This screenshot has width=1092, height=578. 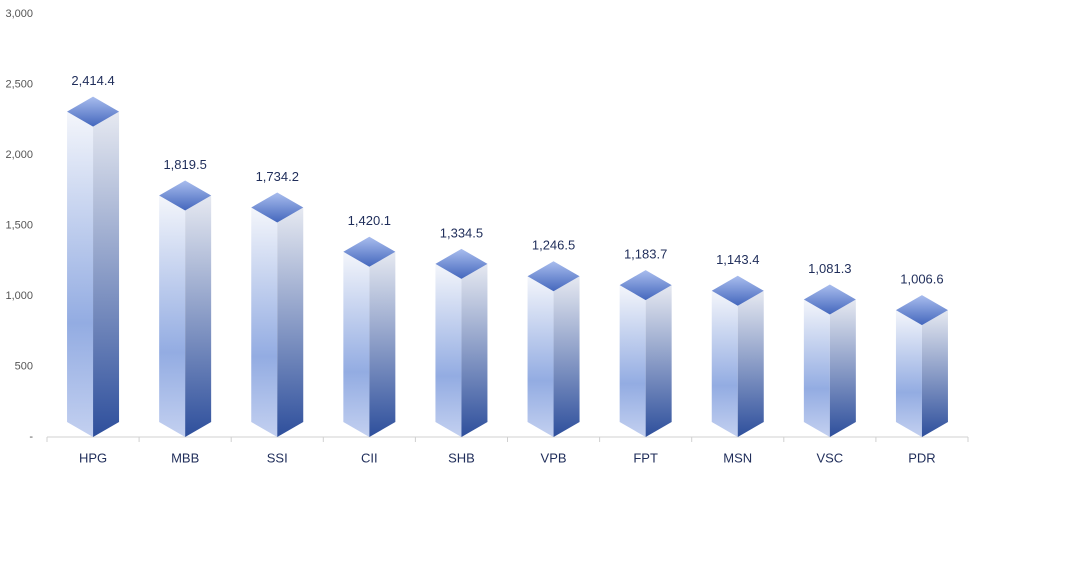 I want to click on x-tick-label: SHB, so click(x=461, y=457).